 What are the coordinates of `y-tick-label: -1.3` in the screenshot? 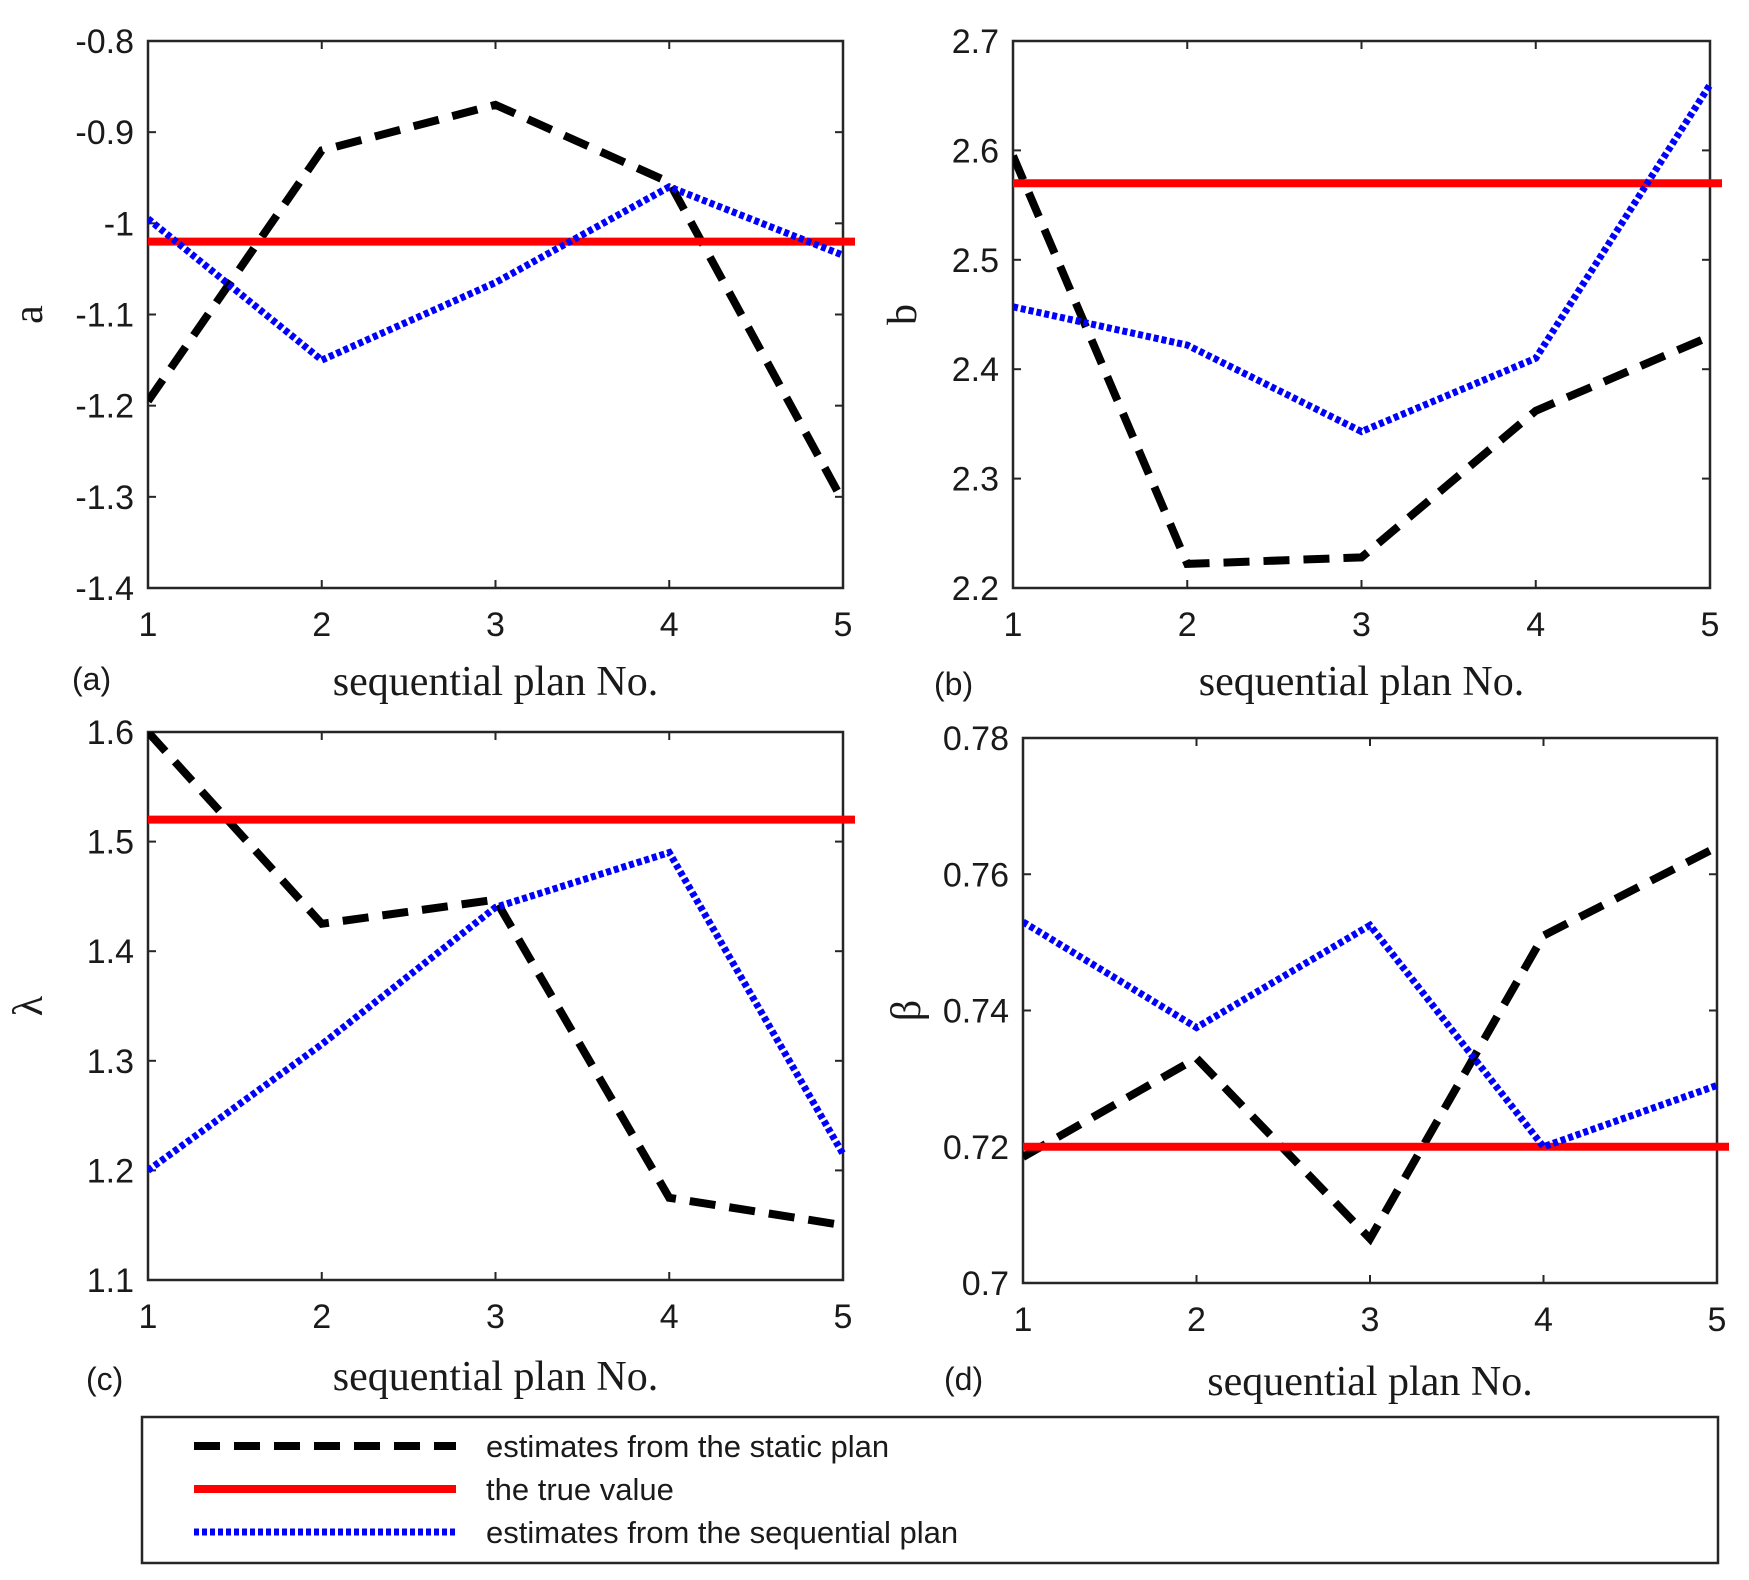 It's located at (104, 498).